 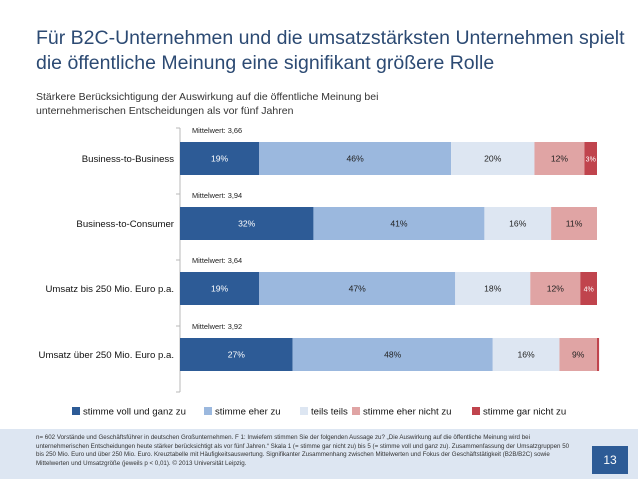 What do you see at coordinates (128, 159) in the screenshot?
I see `category-label: Business-to-Business` at bounding box center [128, 159].